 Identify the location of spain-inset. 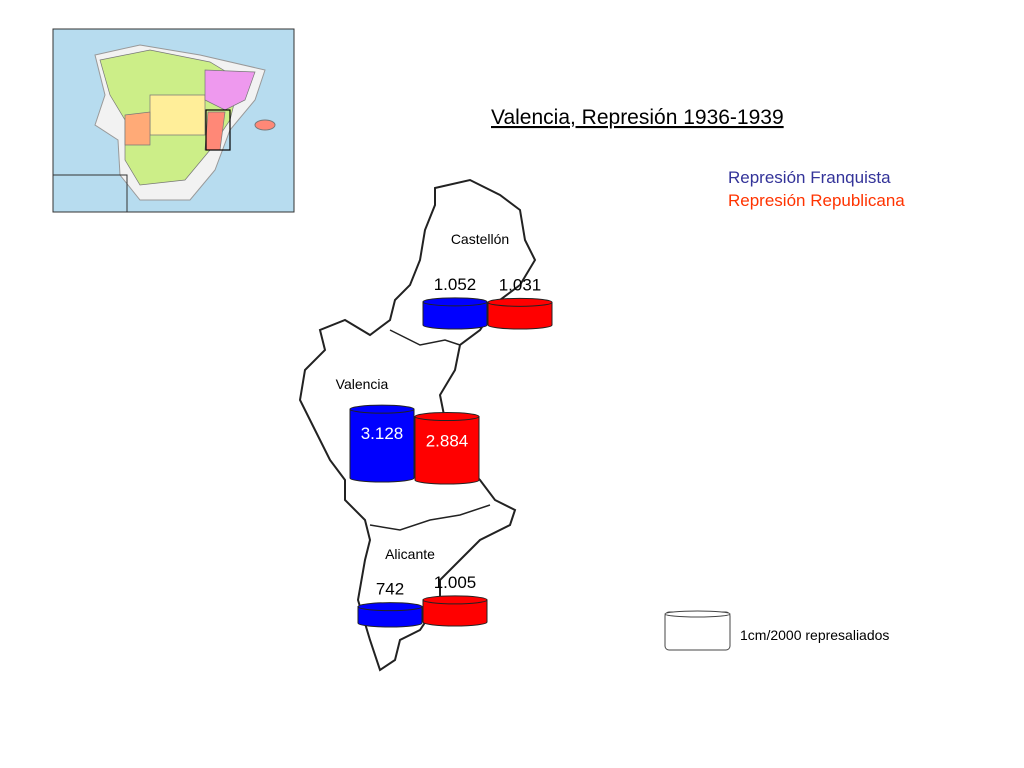
(173, 120).